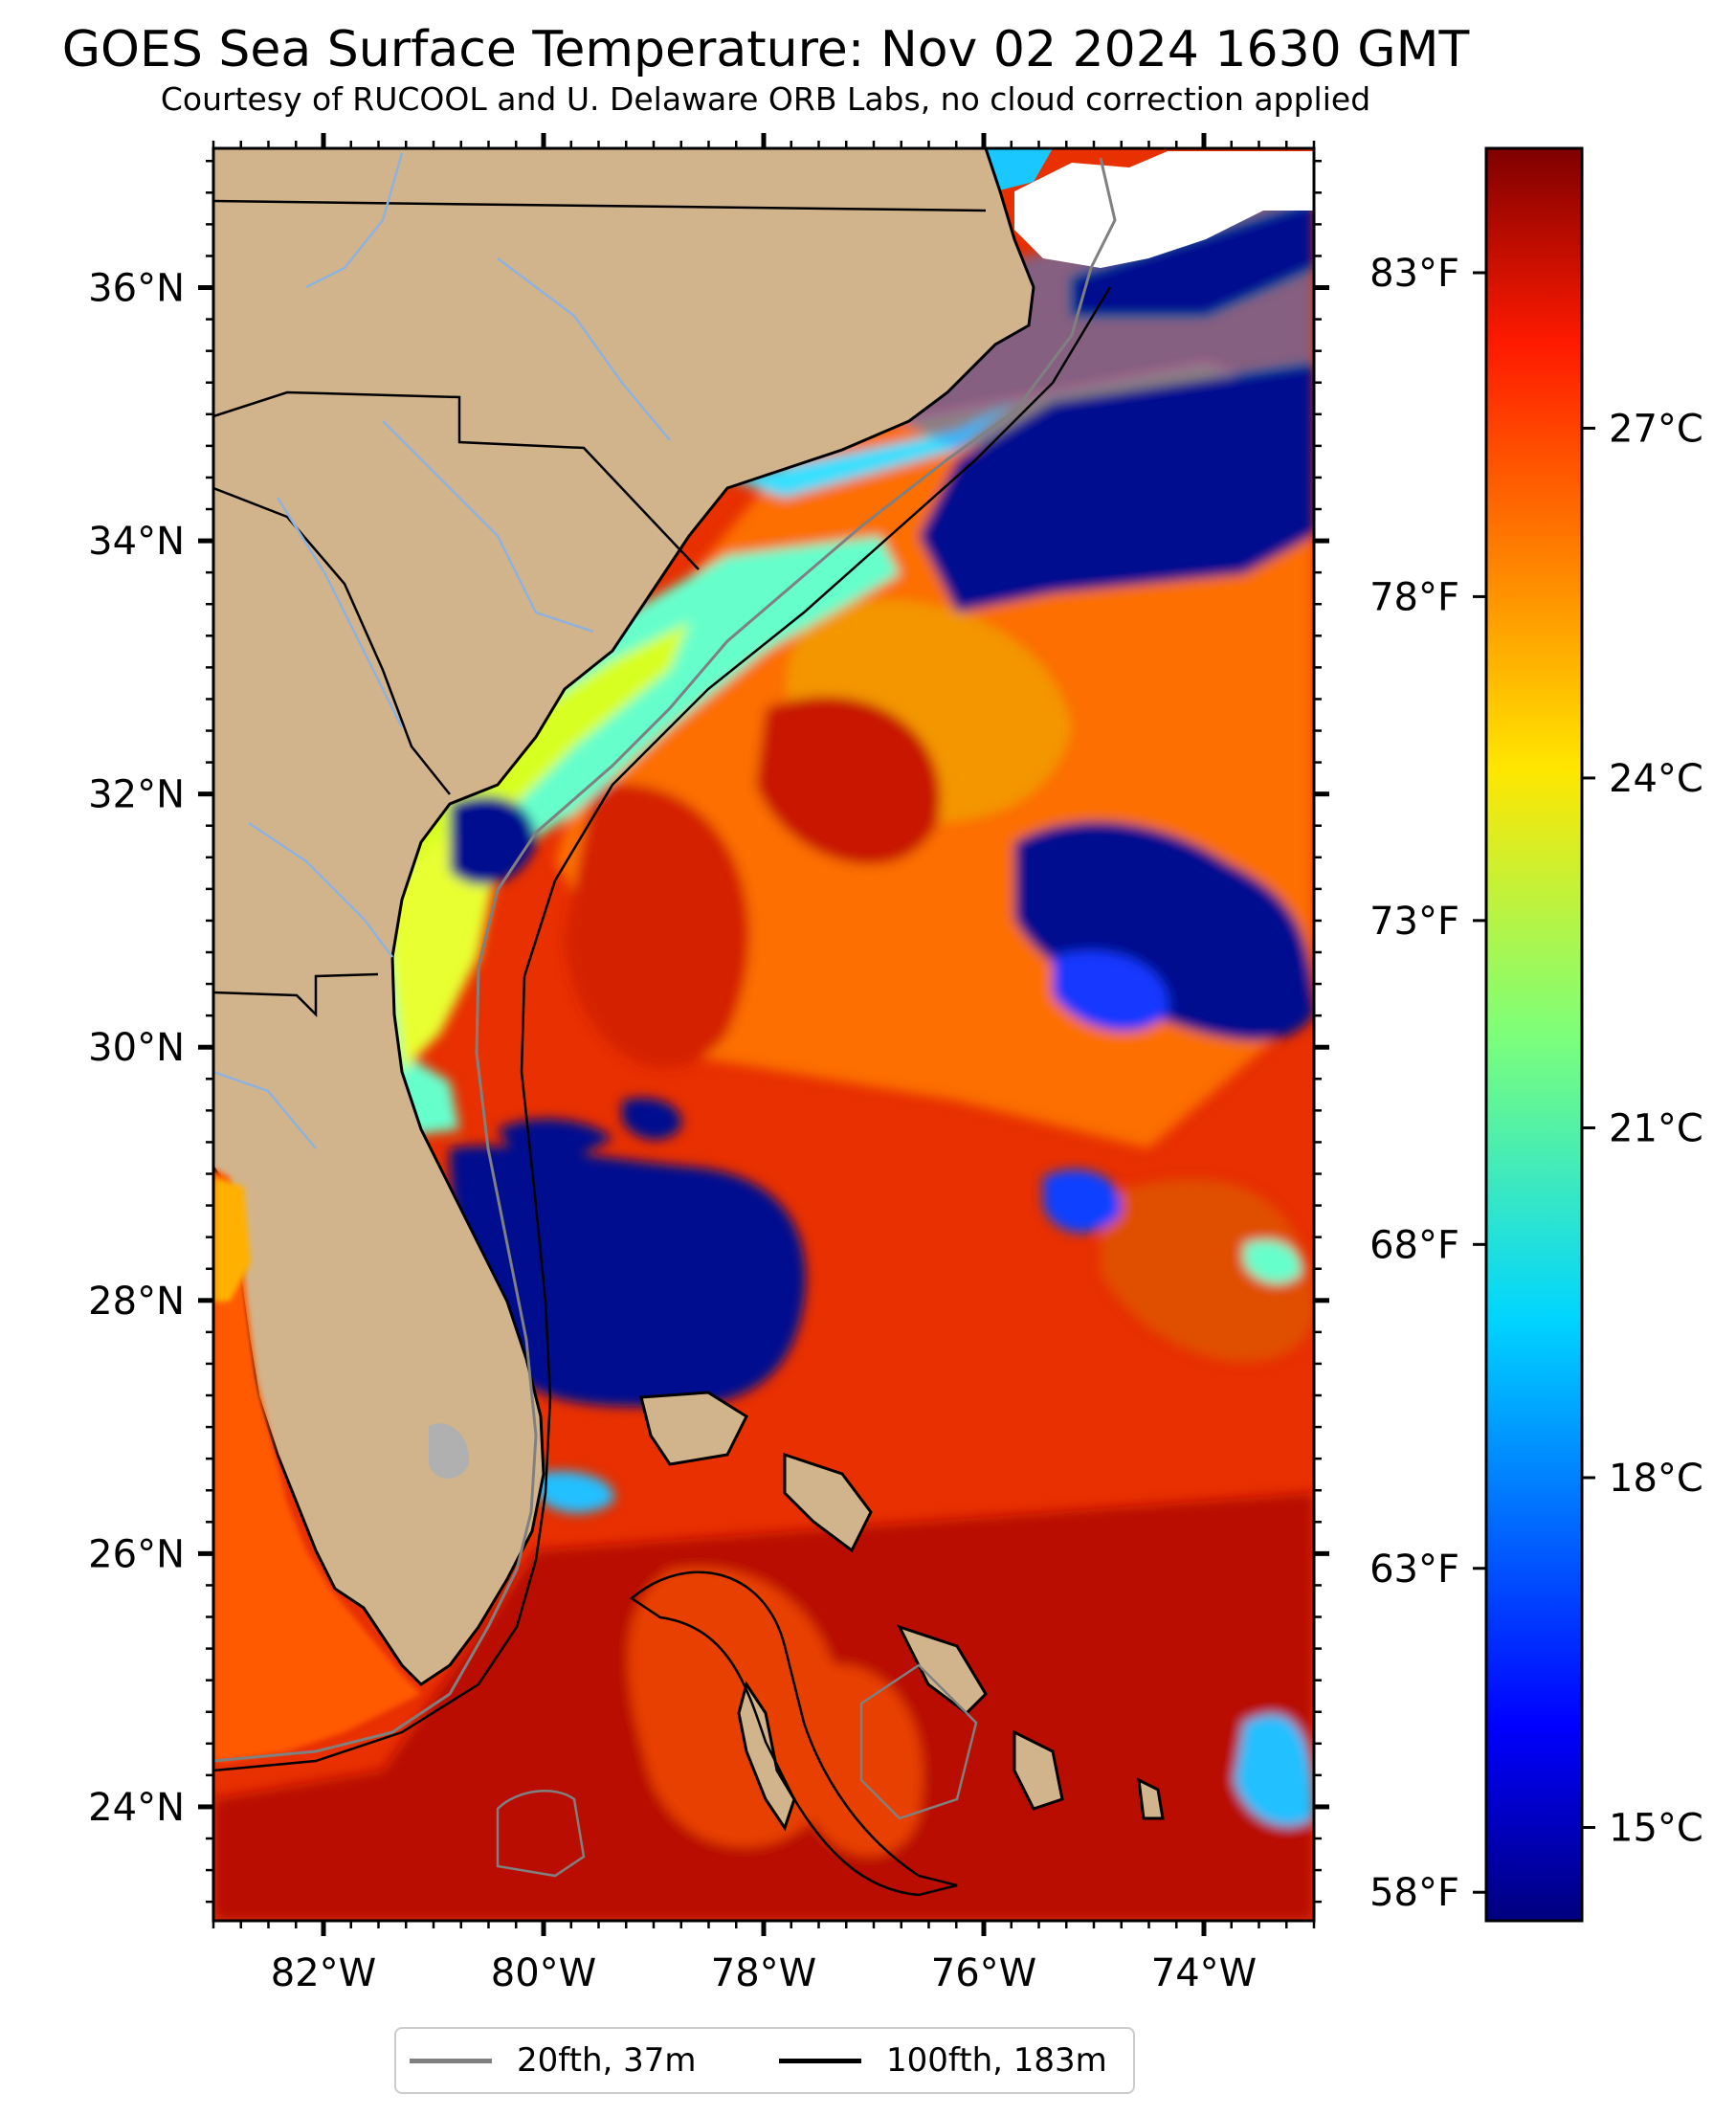 The width and height of the screenshot is (1736, 2116). I want to click on legend-label: 20fth, 37m, so click(607, 2060).